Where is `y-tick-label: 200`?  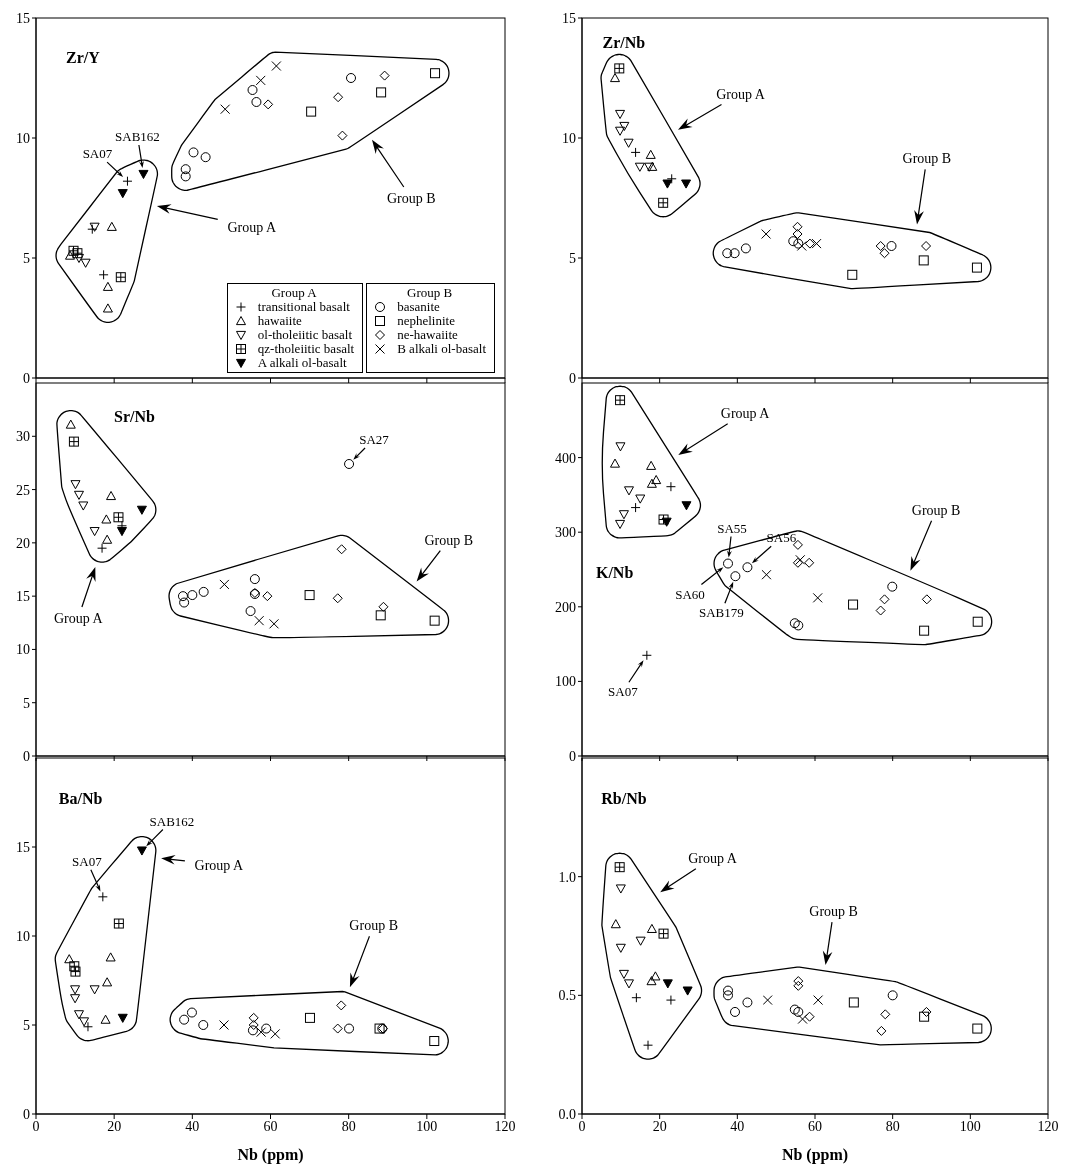 y-tick-label: 200 is located at coordinates (565, 607).